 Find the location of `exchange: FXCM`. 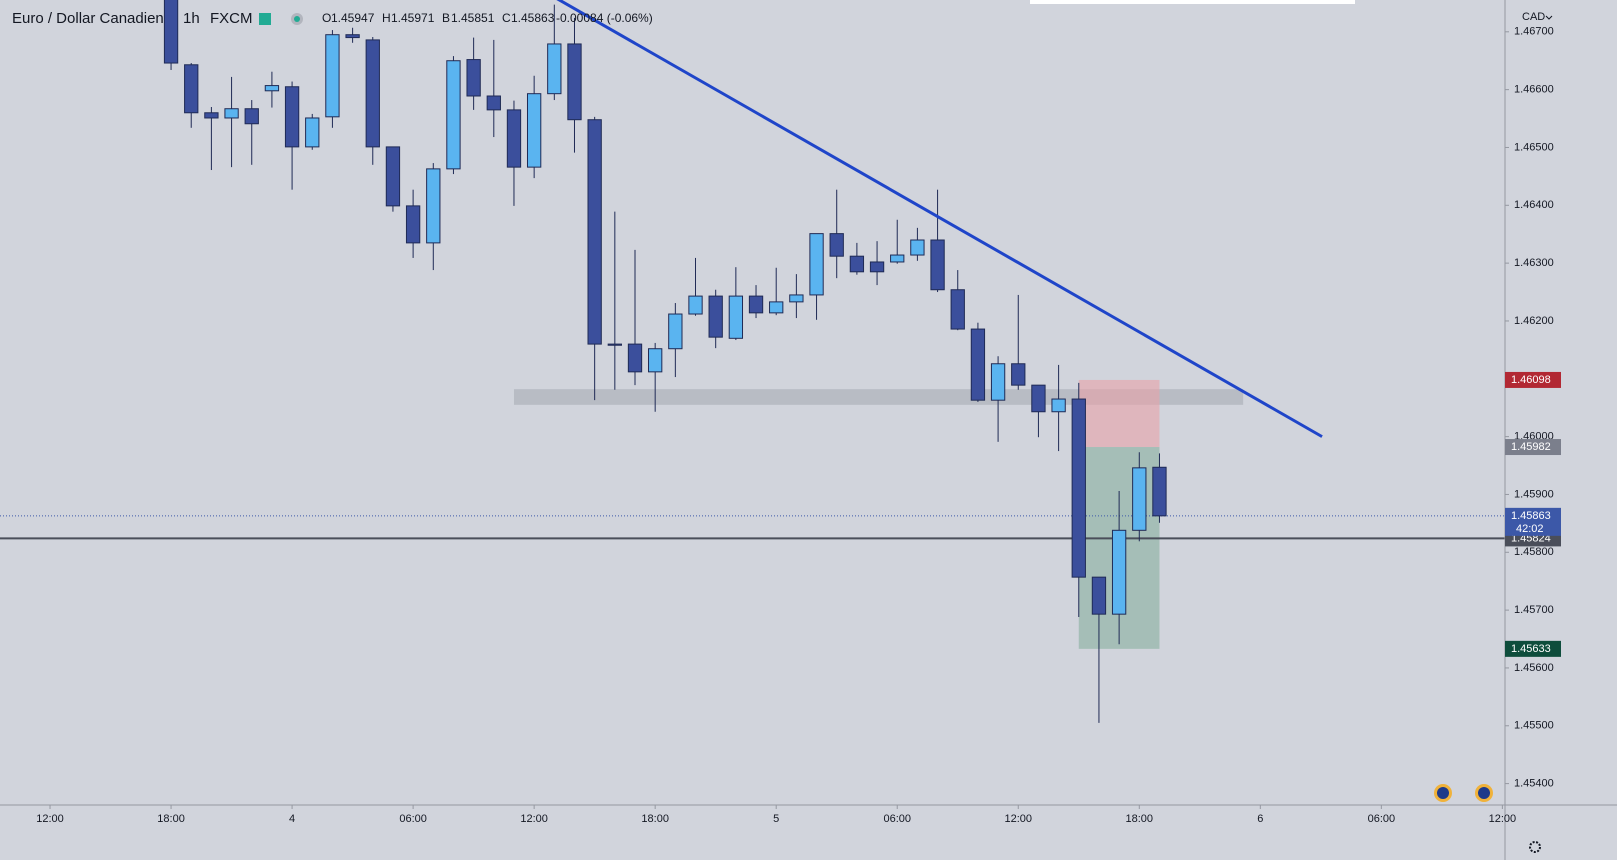

exchange: FXCM is located at coordinates (231, 18).